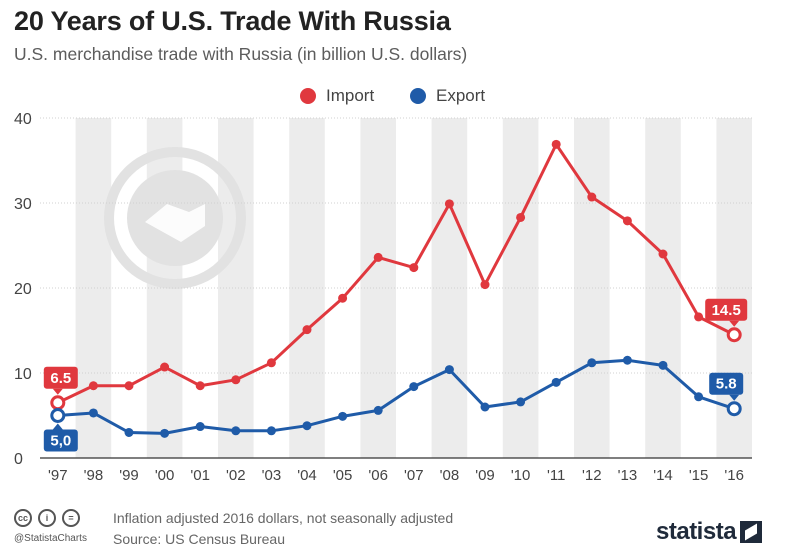 The width and height of the screenshot is (785, 553). Describe the element at coordinates (94, 475) in the screenshot. I see `x-tick-label: '98` at that location.